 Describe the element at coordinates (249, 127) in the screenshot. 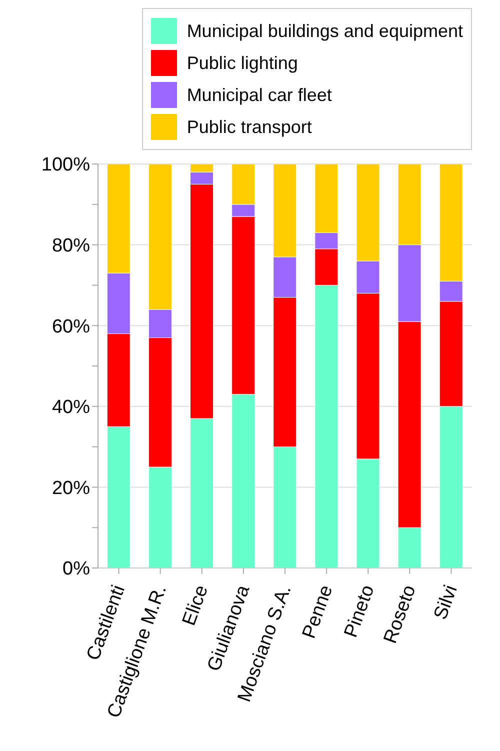

I see `legend-label: Public transport` at that location.